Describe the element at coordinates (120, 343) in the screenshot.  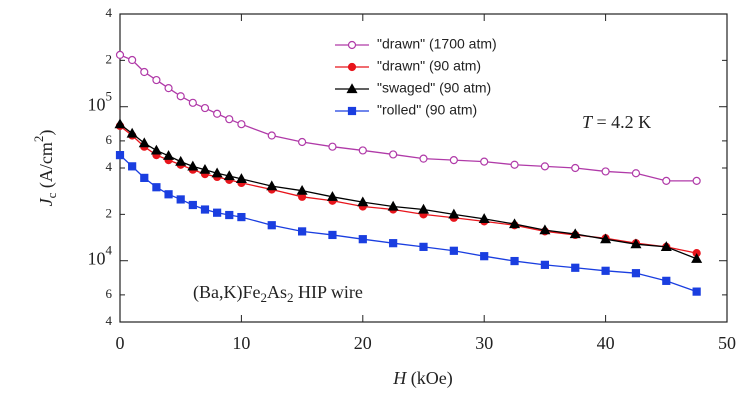
I see `x-tick-label: 0` at that location.